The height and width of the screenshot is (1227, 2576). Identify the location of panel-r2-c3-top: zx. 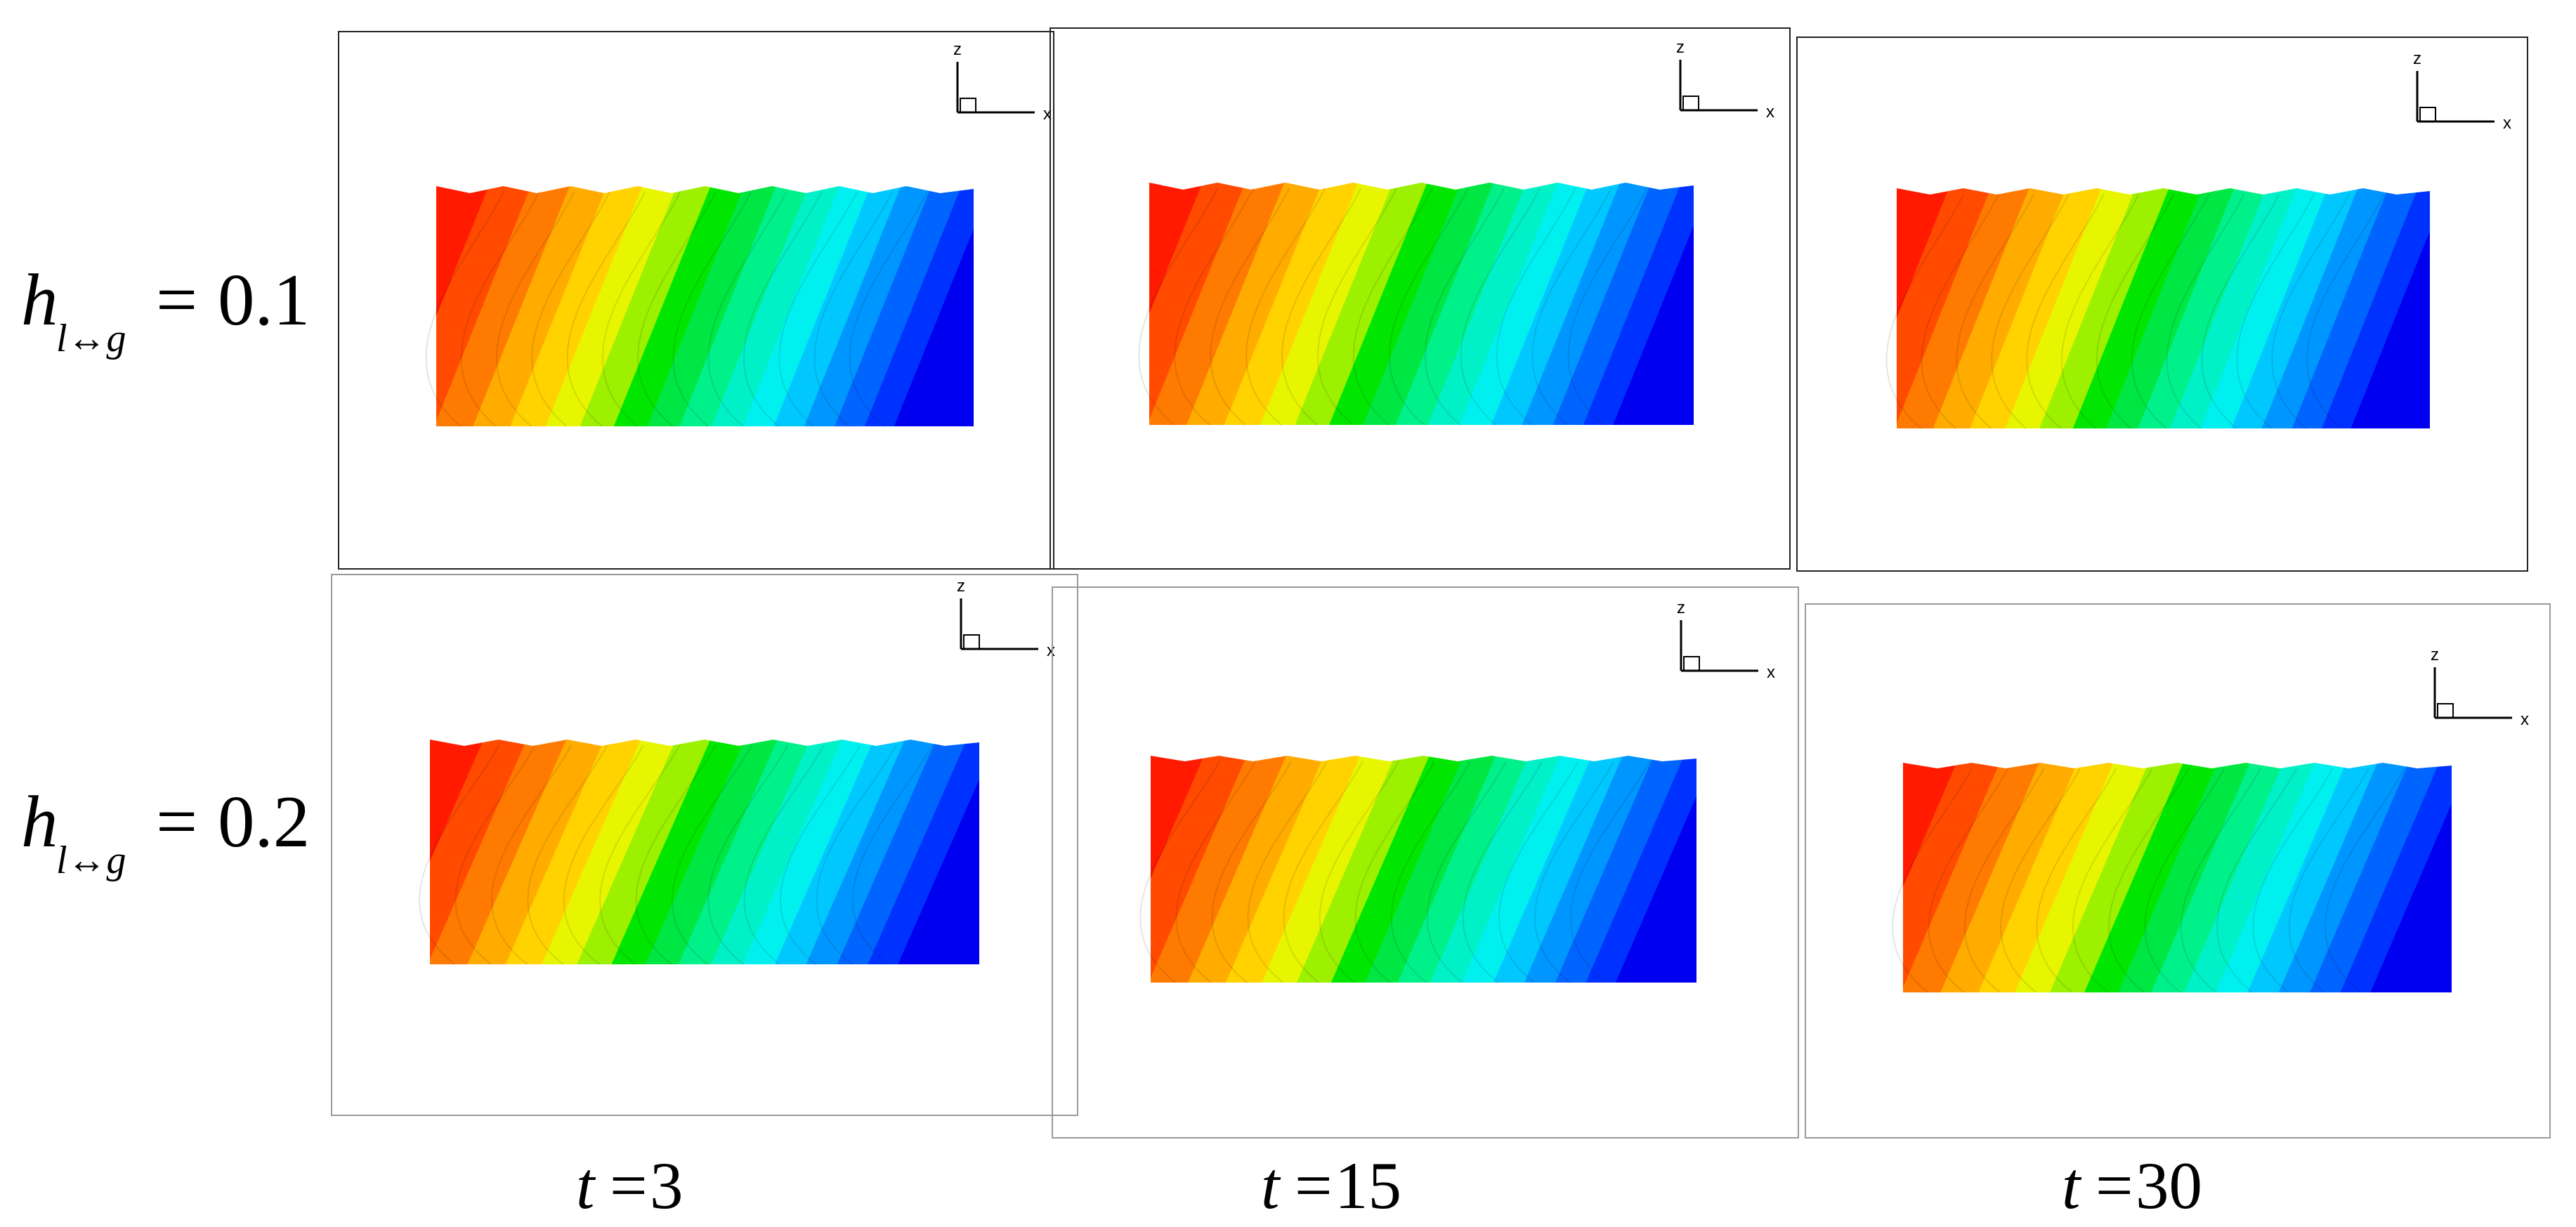
(2162, 304).